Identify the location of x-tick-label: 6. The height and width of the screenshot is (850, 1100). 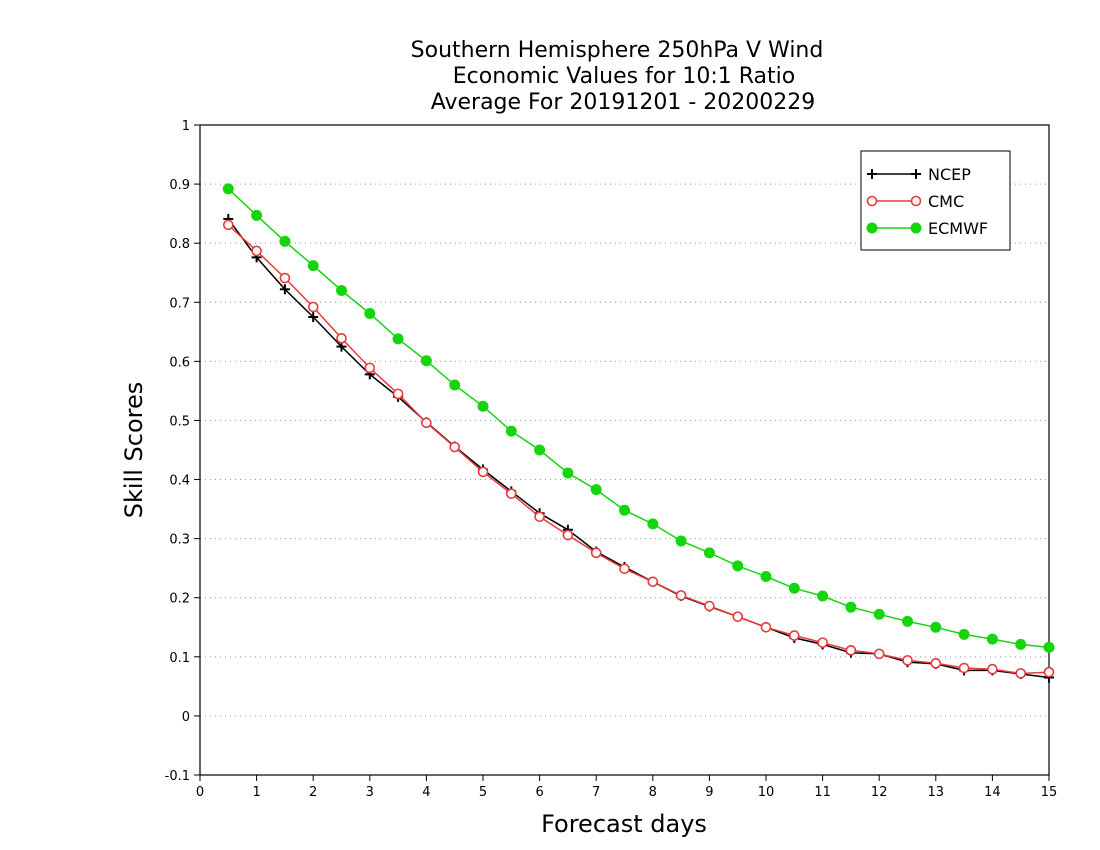
(539, 792).